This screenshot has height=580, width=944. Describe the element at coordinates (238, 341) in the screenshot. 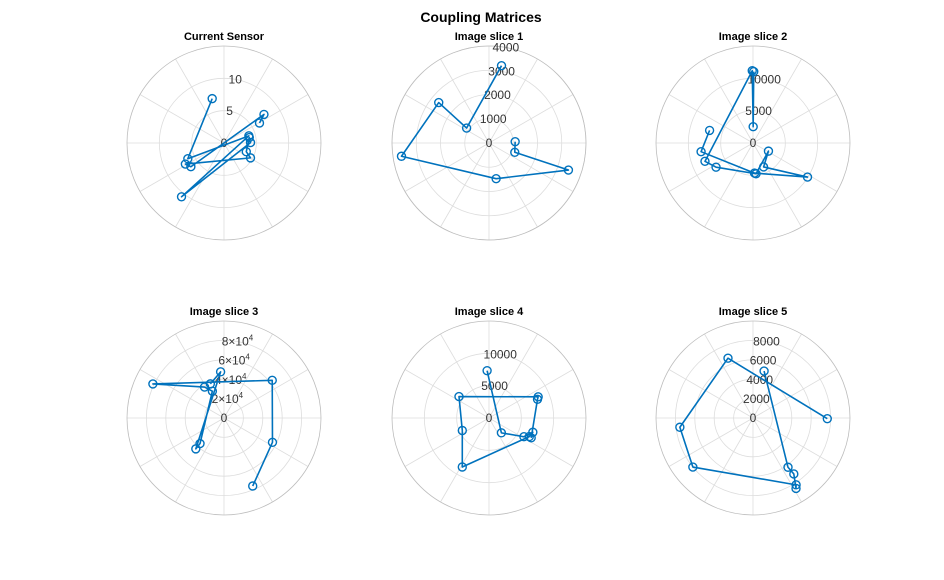

I see `r-tick-label: 8×10⁴` at that location.